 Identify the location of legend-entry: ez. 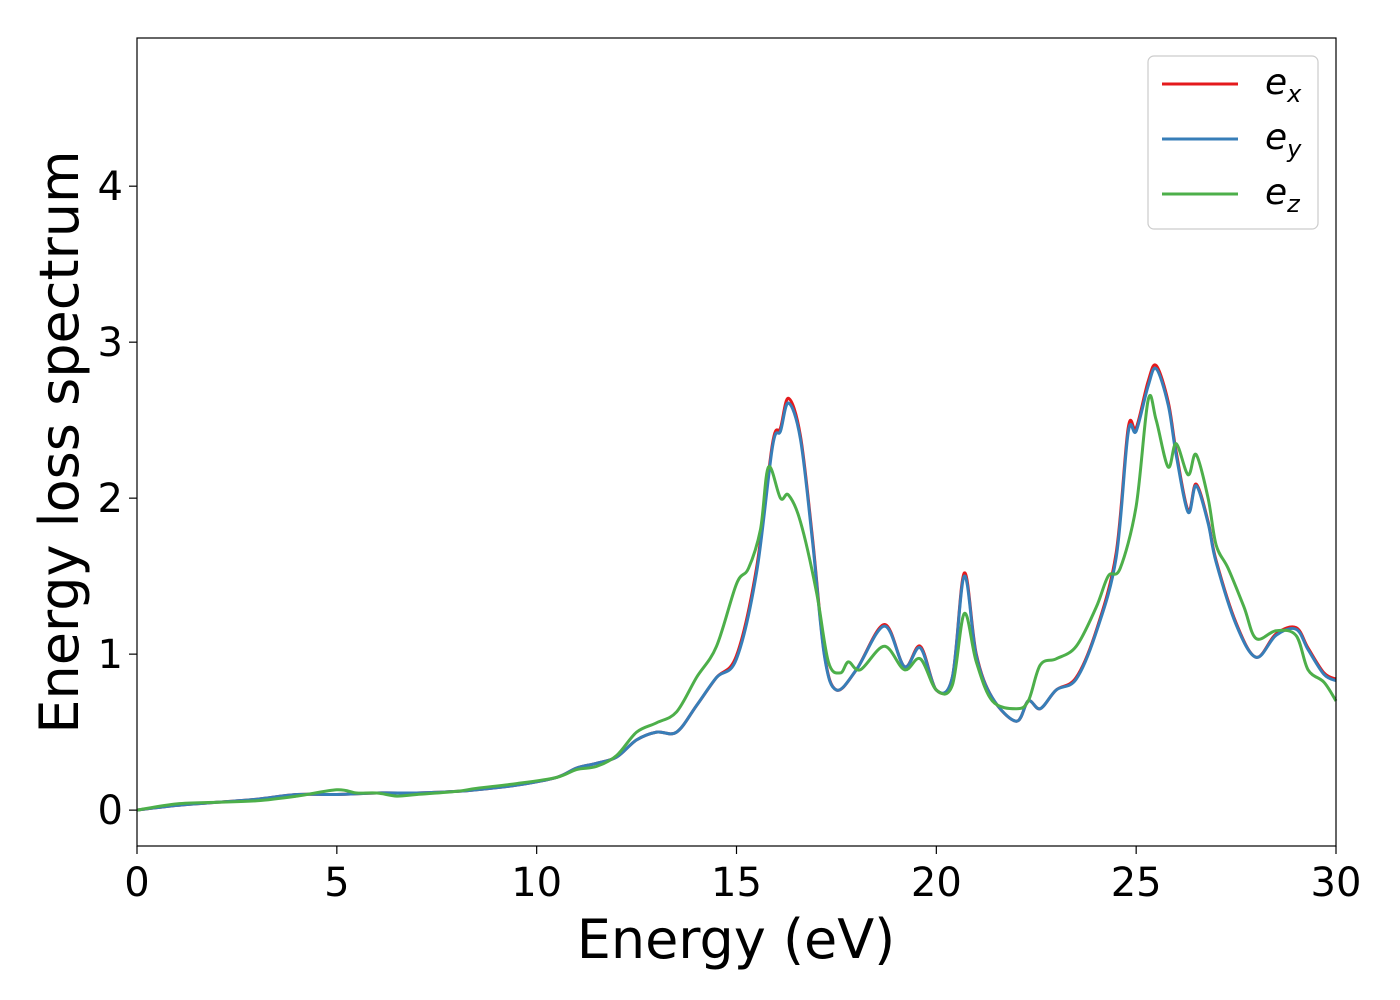
(1283, 195).